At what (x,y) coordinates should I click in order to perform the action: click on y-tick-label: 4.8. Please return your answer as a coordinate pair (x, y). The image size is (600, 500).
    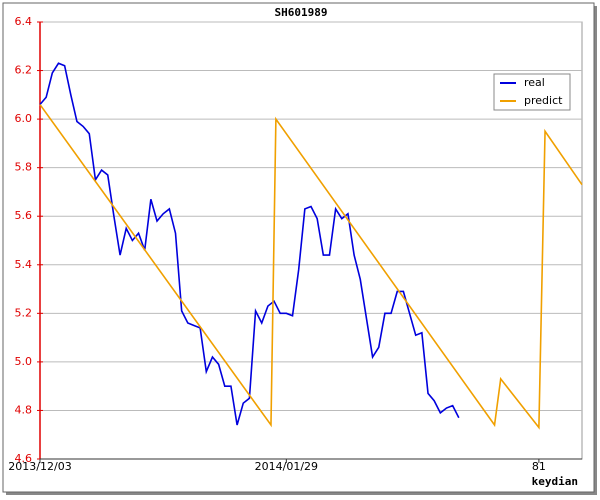
    Looking at the image, I should click on (24, 409).